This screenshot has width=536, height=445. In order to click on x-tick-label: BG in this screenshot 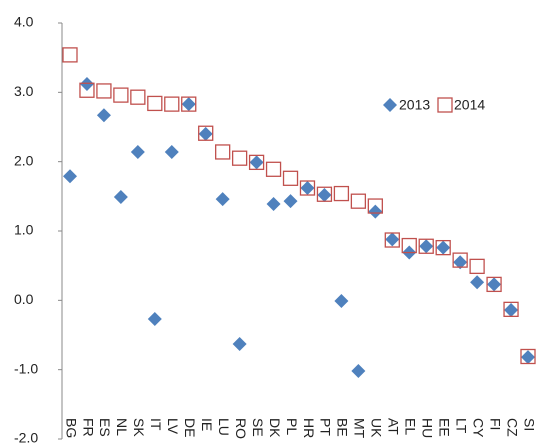, I will do `click(71, 428)`.